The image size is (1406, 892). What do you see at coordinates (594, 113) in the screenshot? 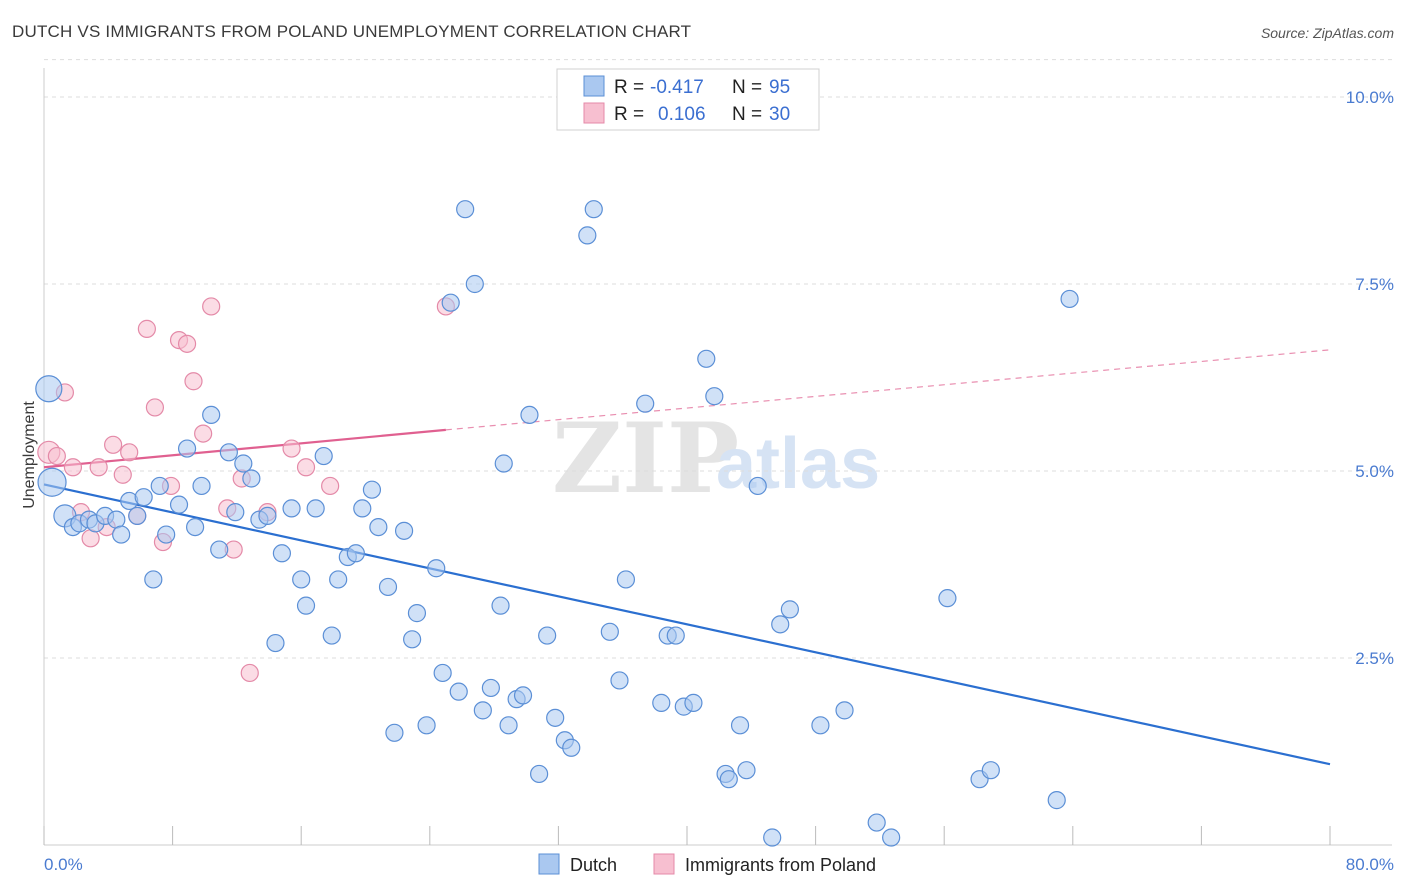
I see `stats-swatch-poland` at bounding box center [594, 113].